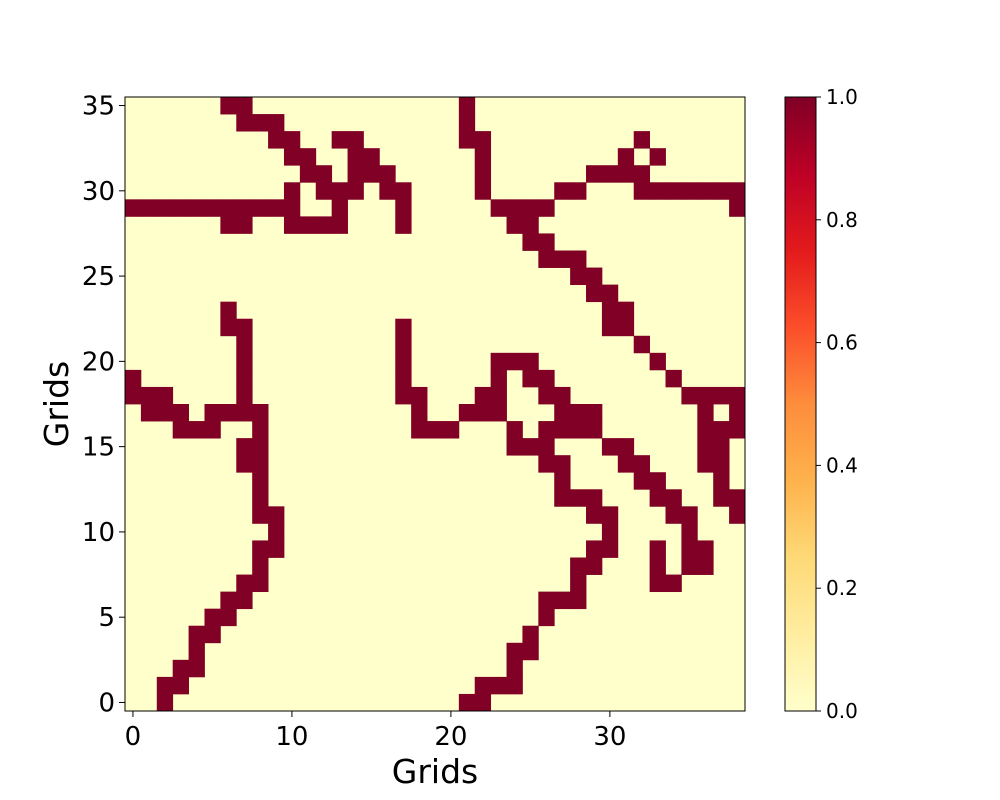 The height and width of the screenshot is (800, 1000). I want to click on y-tick-label: 20, so click(98, 362).